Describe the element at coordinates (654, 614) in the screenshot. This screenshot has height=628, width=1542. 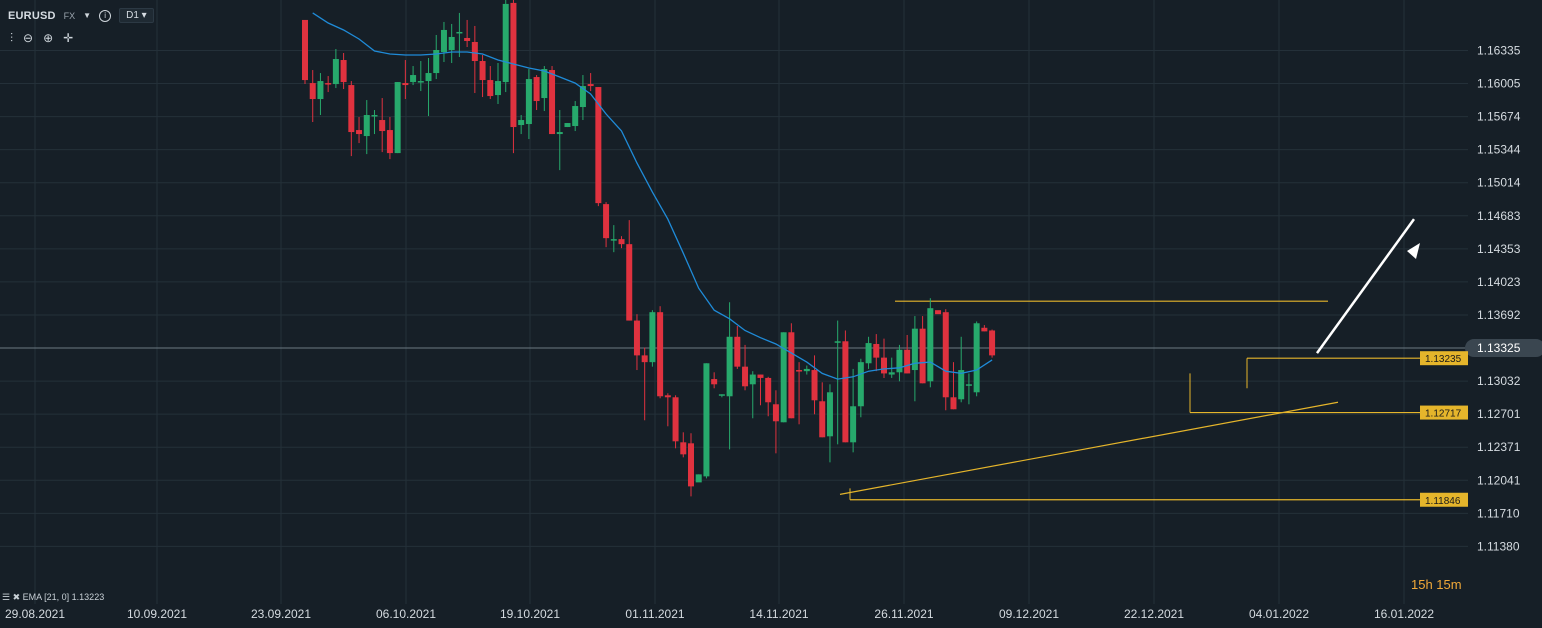
I see `x-tick-label: 01.11.2021` at that location.